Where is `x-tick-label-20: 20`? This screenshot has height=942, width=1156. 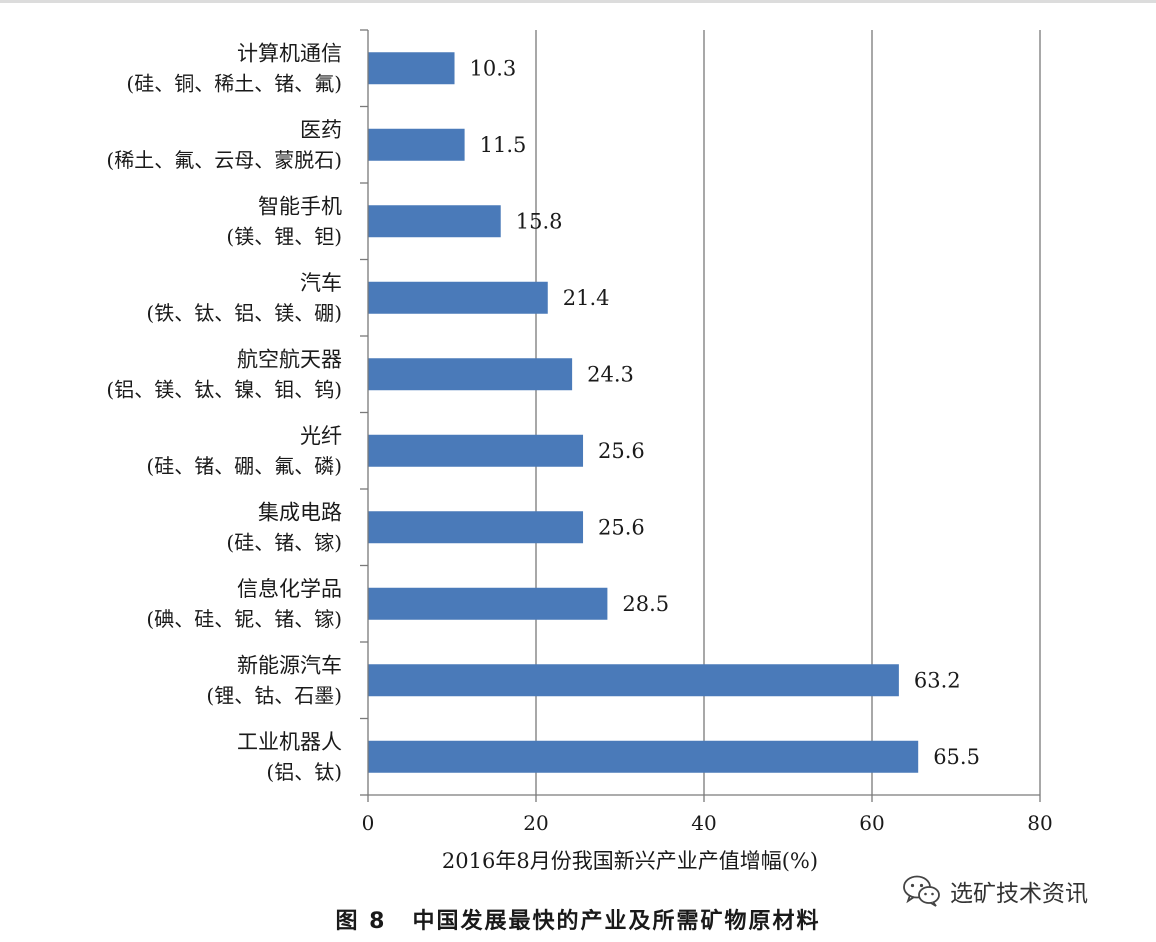 x-tick-label-20: 20 is located at coordinates (535, 823).